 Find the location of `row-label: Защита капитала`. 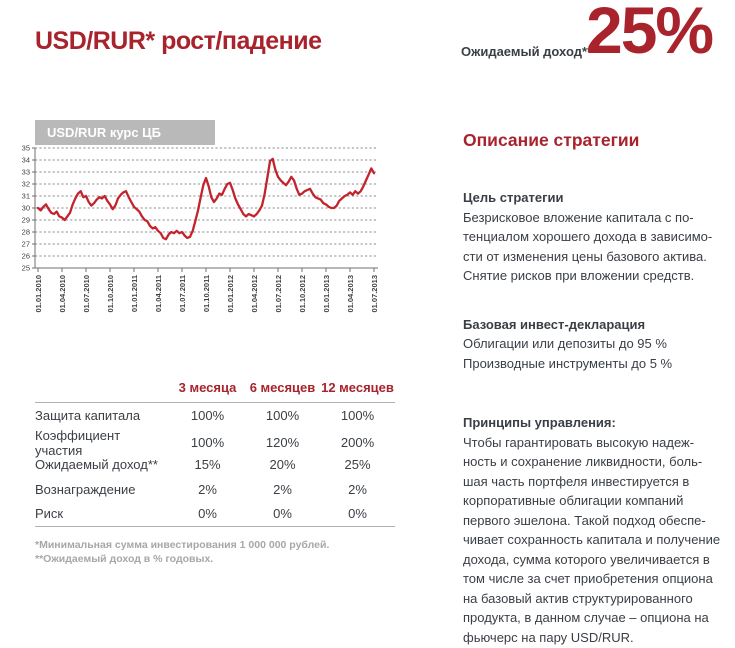

row-label: Защита капитала is located at coordinates (88, 415).